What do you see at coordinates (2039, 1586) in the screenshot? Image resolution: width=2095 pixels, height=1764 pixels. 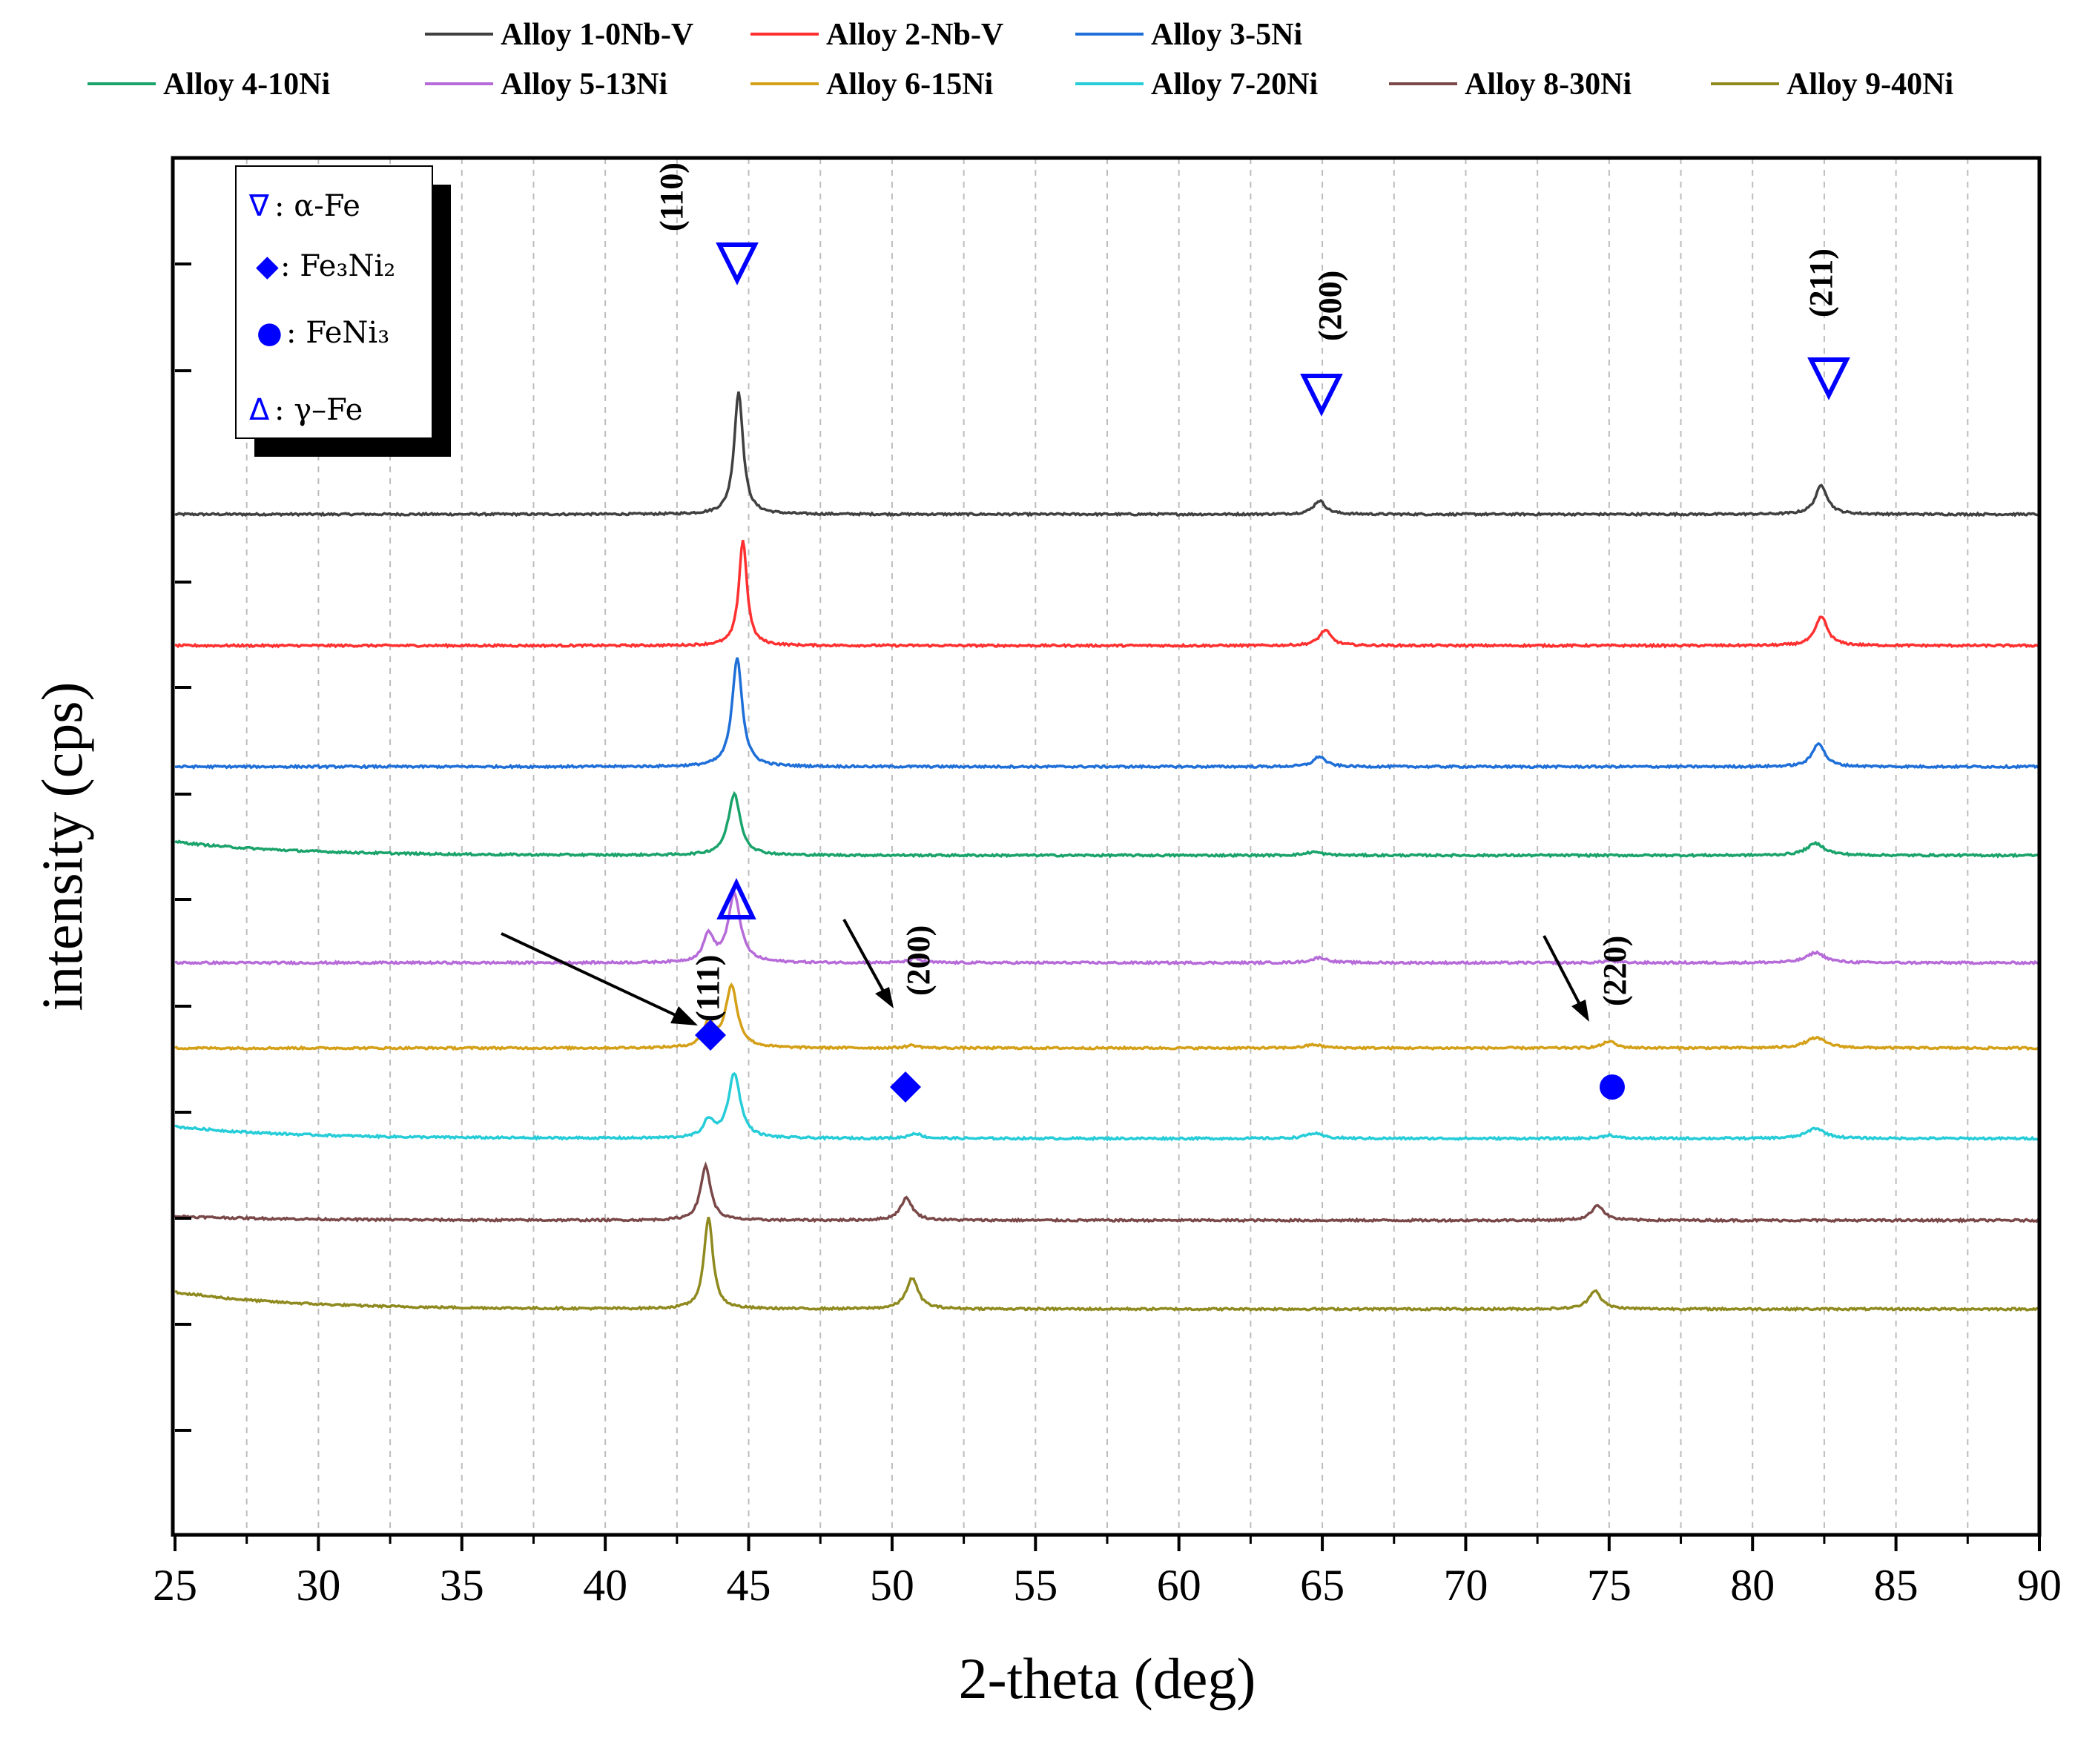 I see `x-tick-label: 90` at bounding box center [2039, 1586].